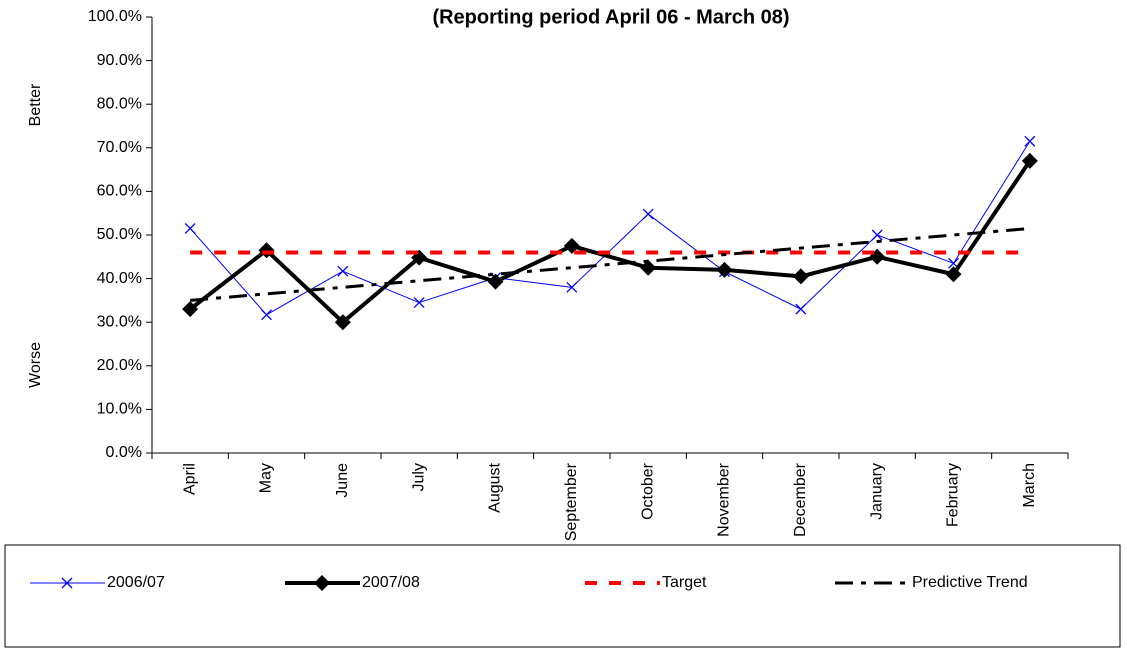 Image resolution: width=1127 pixels, height=650 pixels. I want to click on y-tick-label: 100.0%, so click(115, 16).